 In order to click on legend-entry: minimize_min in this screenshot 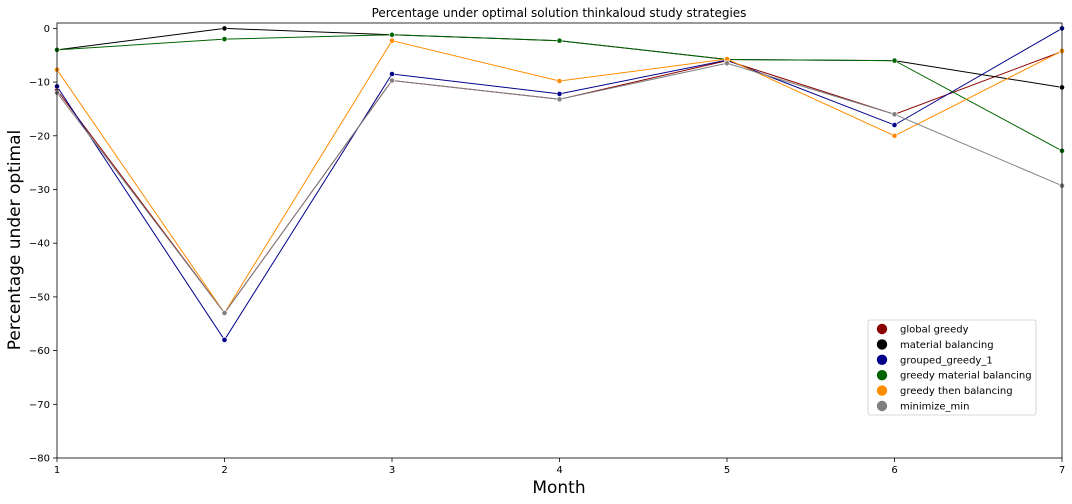, I will do `click(922, 406)`.